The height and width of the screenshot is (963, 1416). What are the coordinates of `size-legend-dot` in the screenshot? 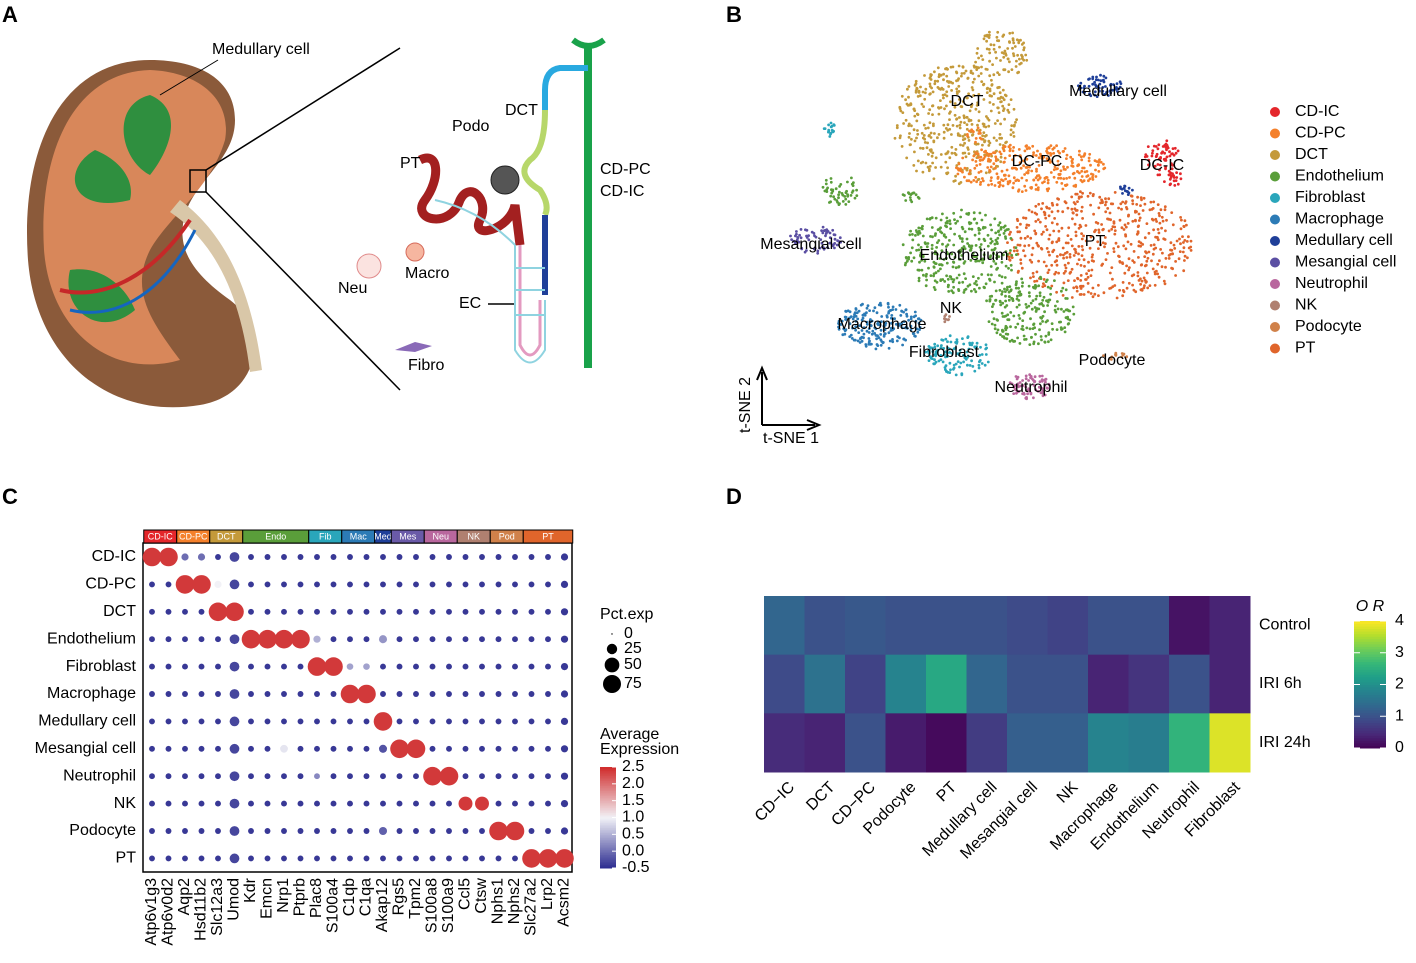 It's located at (612, 684).